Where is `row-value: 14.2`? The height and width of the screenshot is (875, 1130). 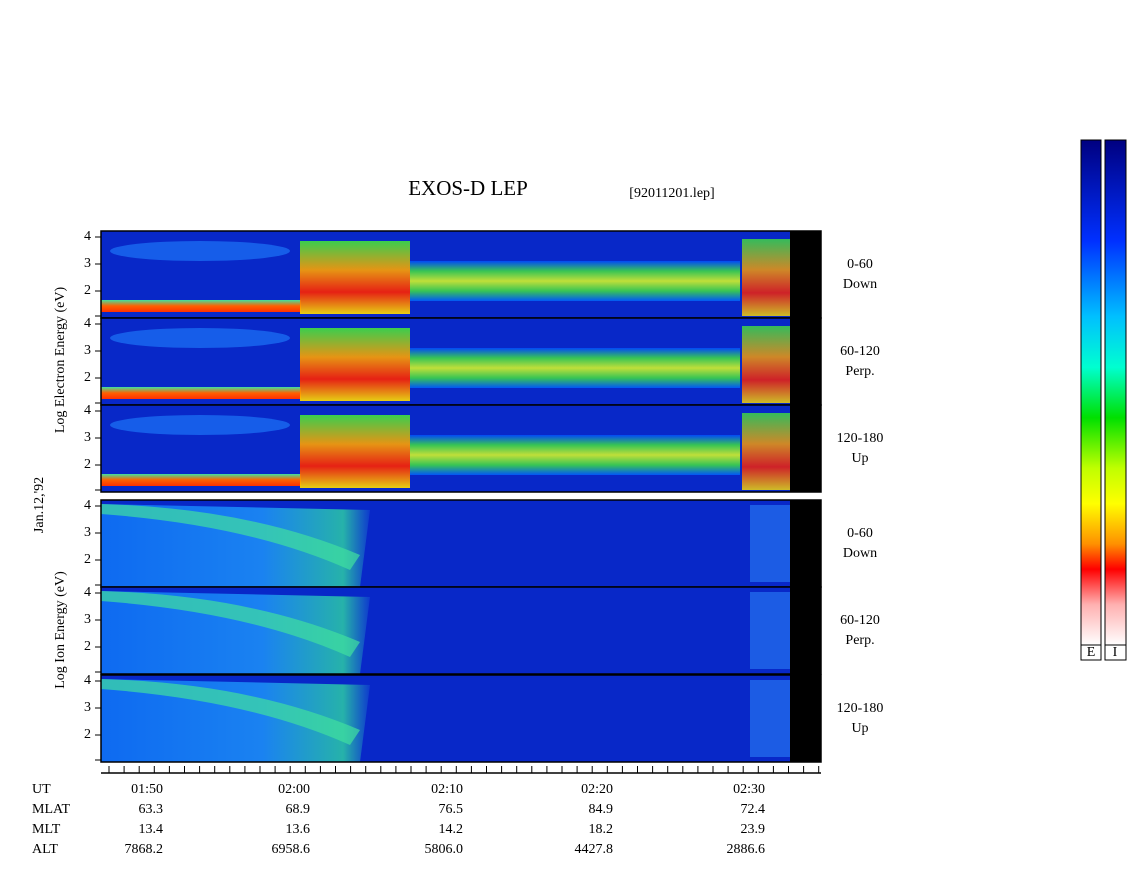 row-value: 14.2 is located at coordinates (451, 829).